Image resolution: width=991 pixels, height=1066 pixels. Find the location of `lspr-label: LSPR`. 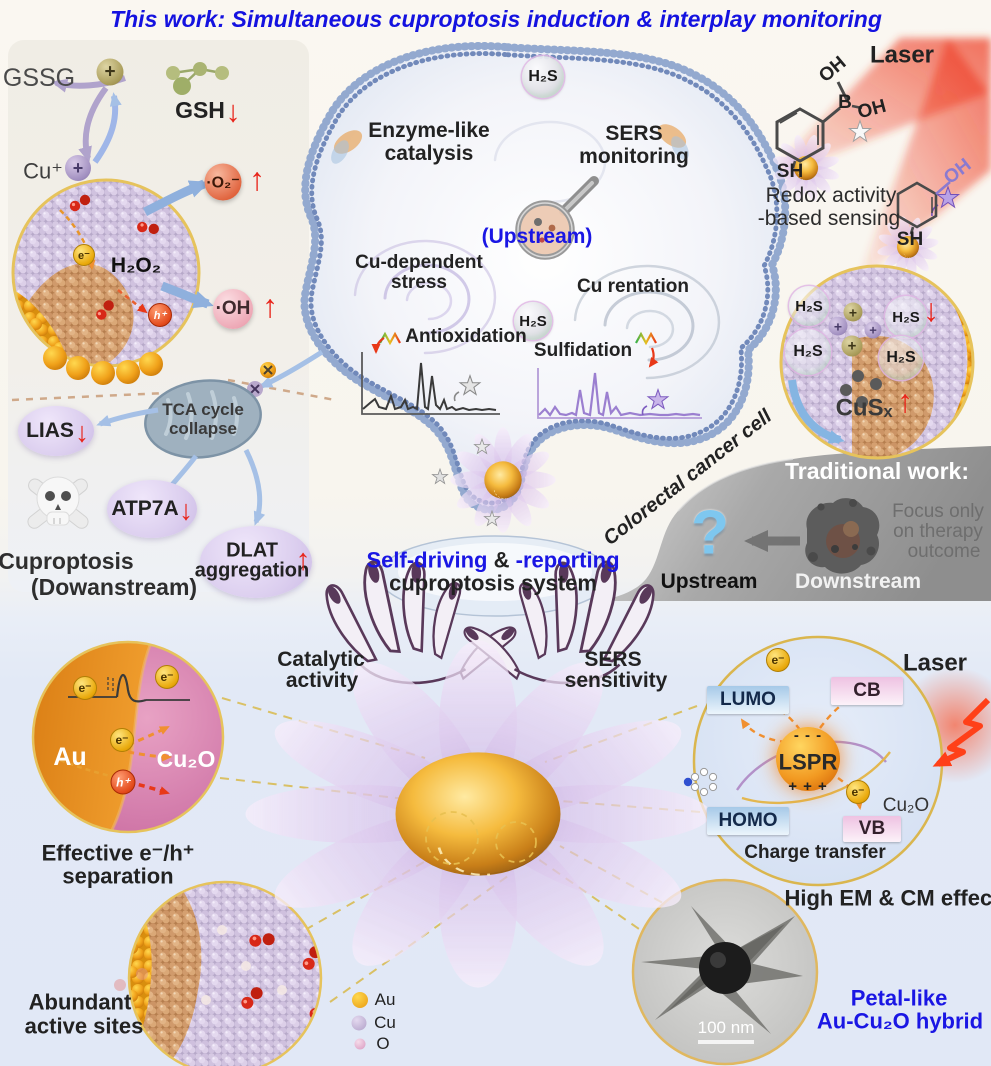

lspr-label: LSPR is located at coordinates (808, 762).